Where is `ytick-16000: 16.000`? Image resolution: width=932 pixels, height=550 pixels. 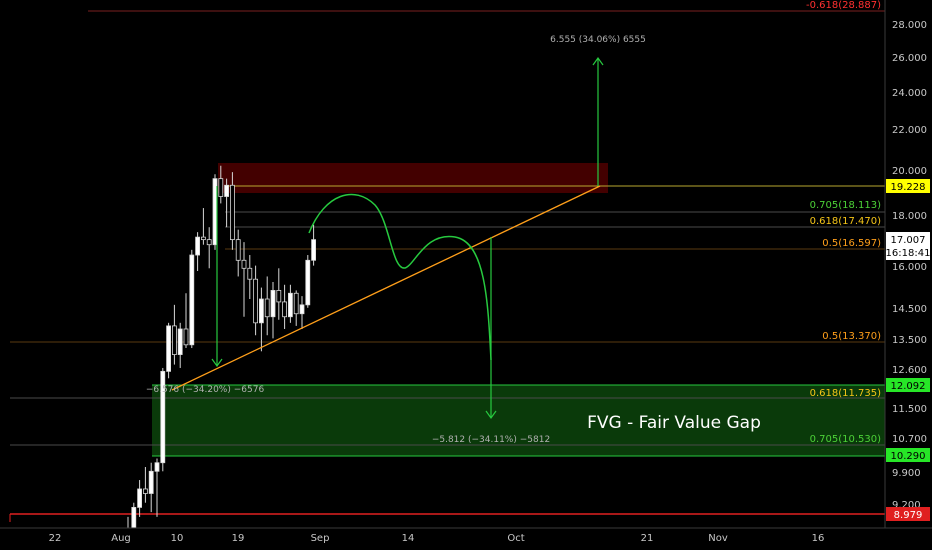 ytick-16000: 16.000 is located at coordinates (909, 267).